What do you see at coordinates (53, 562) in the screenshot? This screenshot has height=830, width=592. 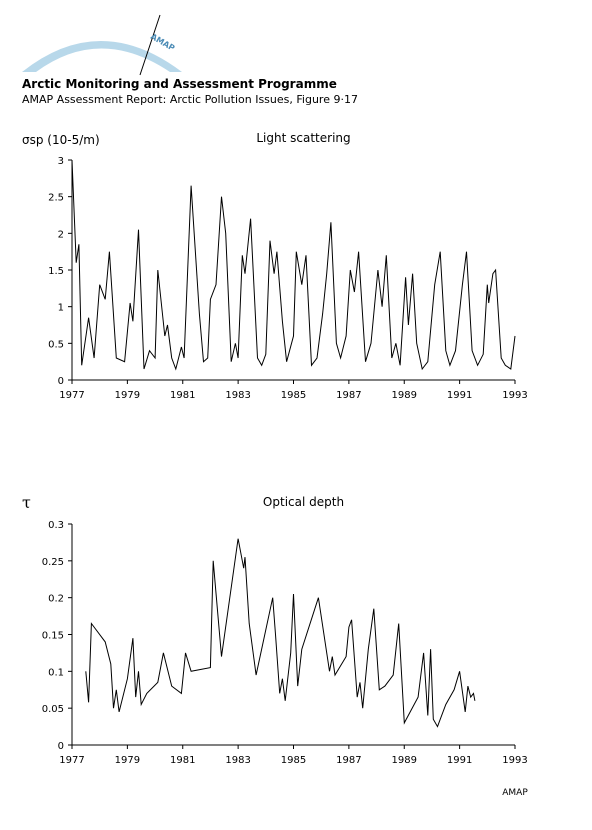 I see `y-tick-label: 0.25` at bounding box center [53, 562].